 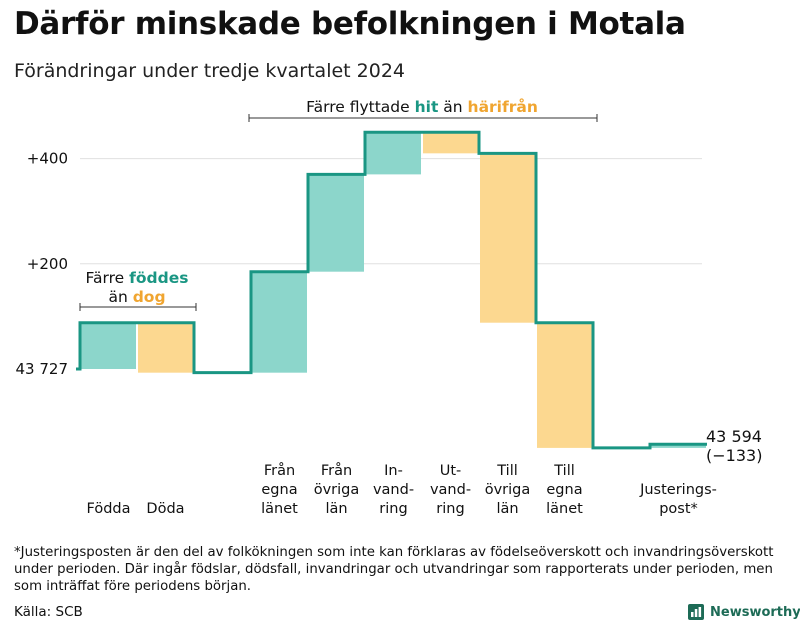 I want to click on y-tick-label: +200, so click(x=47, y=264).